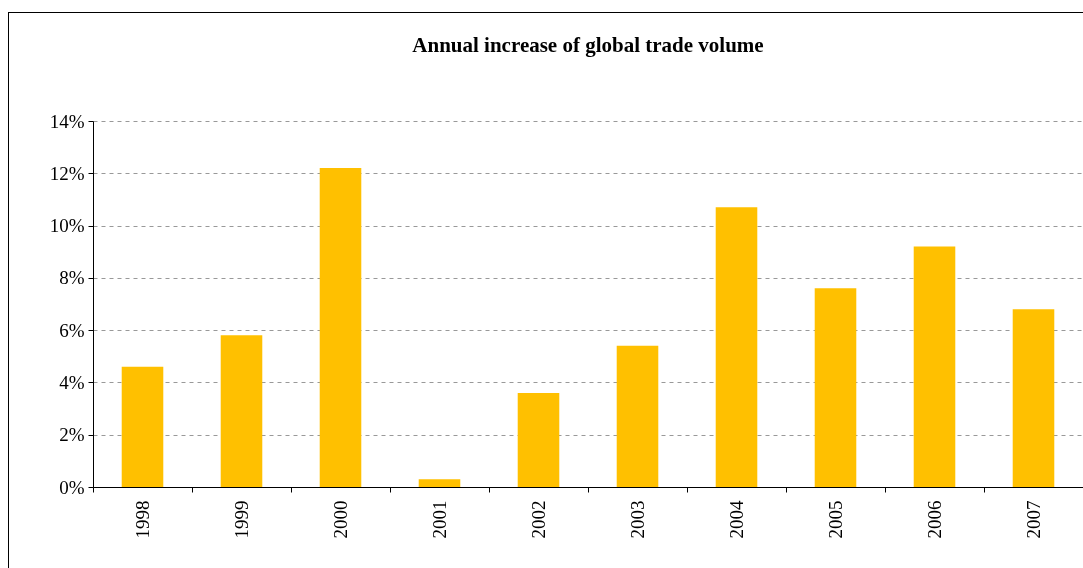 The height and width of the screenshot is (568, 1083). Describe the element at coordinates (340, 519) in the screenshot. I see `x-tick-label: 2000` at that location.